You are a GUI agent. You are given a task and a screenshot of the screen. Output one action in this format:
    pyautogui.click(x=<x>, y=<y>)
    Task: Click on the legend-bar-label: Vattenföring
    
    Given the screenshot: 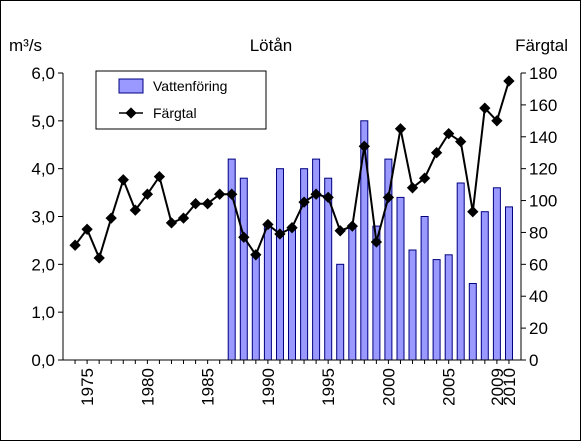 What is the action you would take?
    pyautogui.click(x=190, y=86)
    